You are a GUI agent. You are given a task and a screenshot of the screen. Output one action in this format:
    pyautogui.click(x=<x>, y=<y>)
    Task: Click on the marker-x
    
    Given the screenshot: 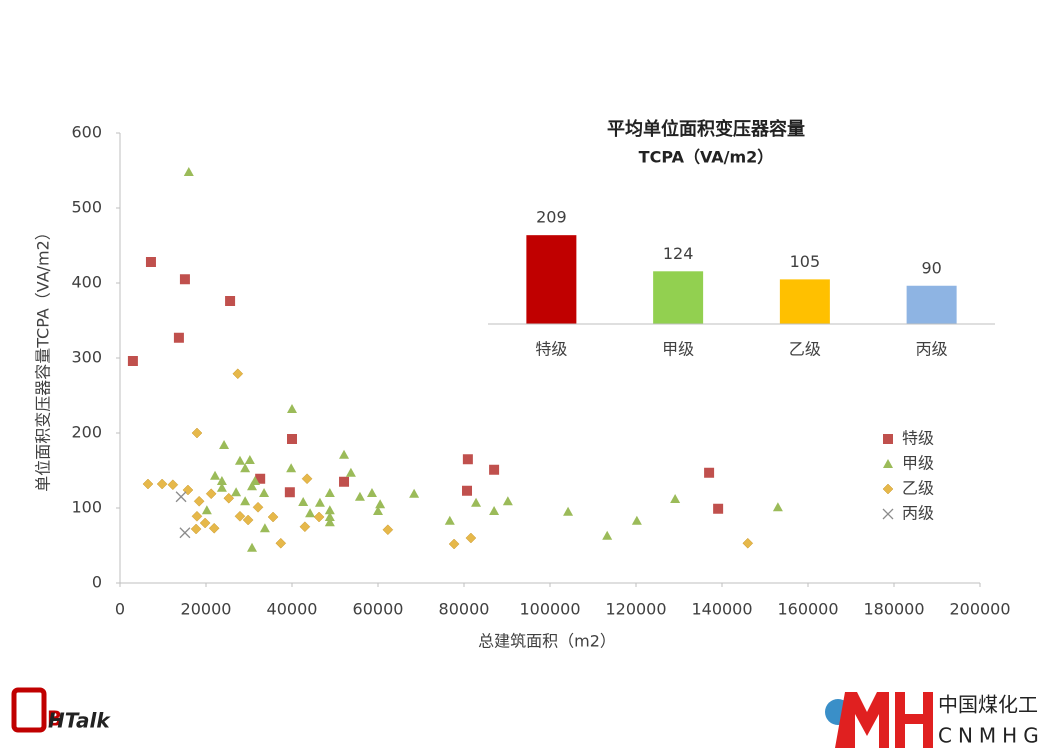 What is the action you would take?
    pyautogui.click(x=181, y=497)
    